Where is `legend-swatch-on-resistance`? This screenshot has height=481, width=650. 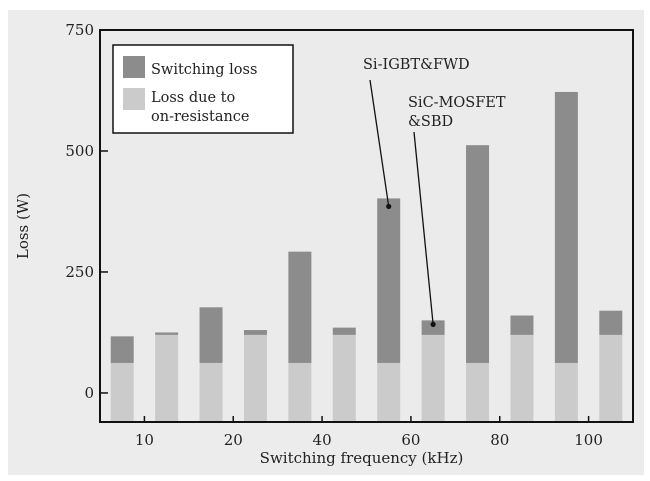 legend-swatch-on-resistance is located at coordinates (134, 99).